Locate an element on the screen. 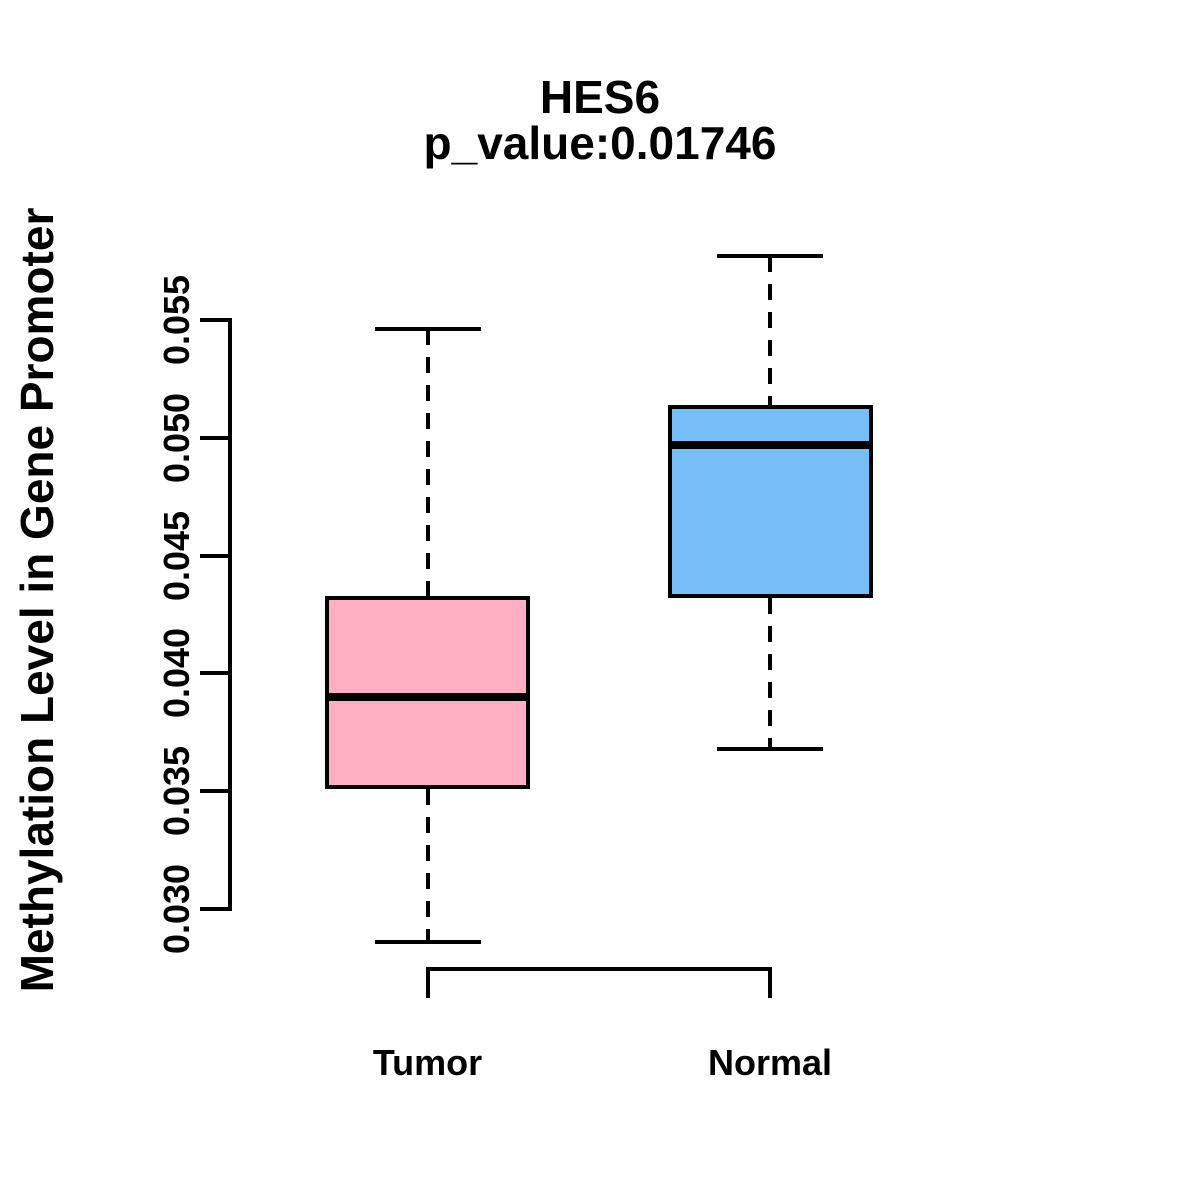 Image resolution: width=1200 pixels, height=1200 pixels. x-axis-line is located at coordinates (598, 969).